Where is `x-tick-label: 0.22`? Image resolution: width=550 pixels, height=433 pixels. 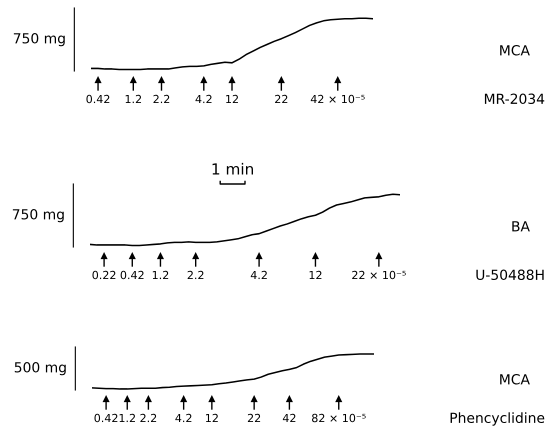 x-tick-label: 0.22 is located at coordinates (104, 275).